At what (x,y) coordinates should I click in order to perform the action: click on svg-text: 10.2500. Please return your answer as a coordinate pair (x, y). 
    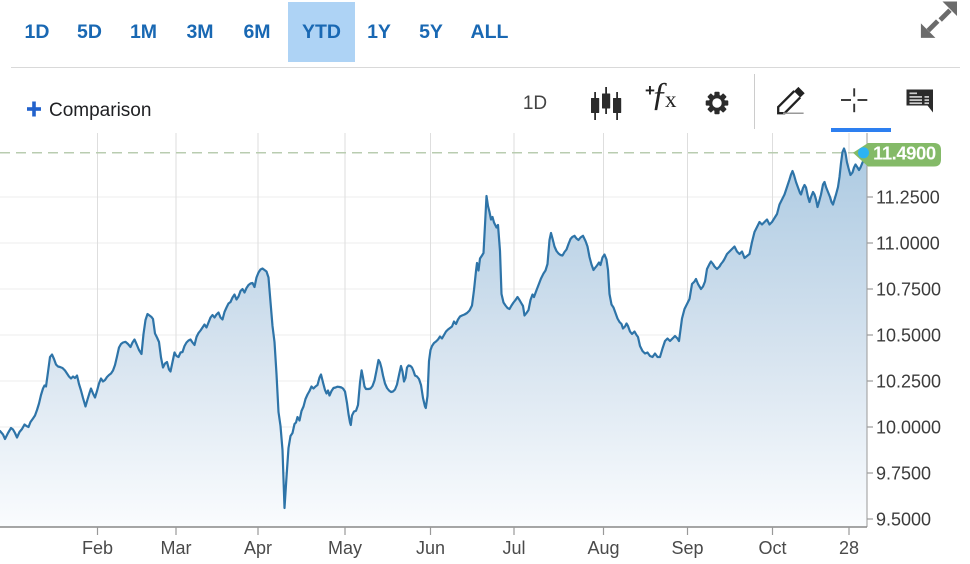
    Looking at the image, I should click on (908, 381).